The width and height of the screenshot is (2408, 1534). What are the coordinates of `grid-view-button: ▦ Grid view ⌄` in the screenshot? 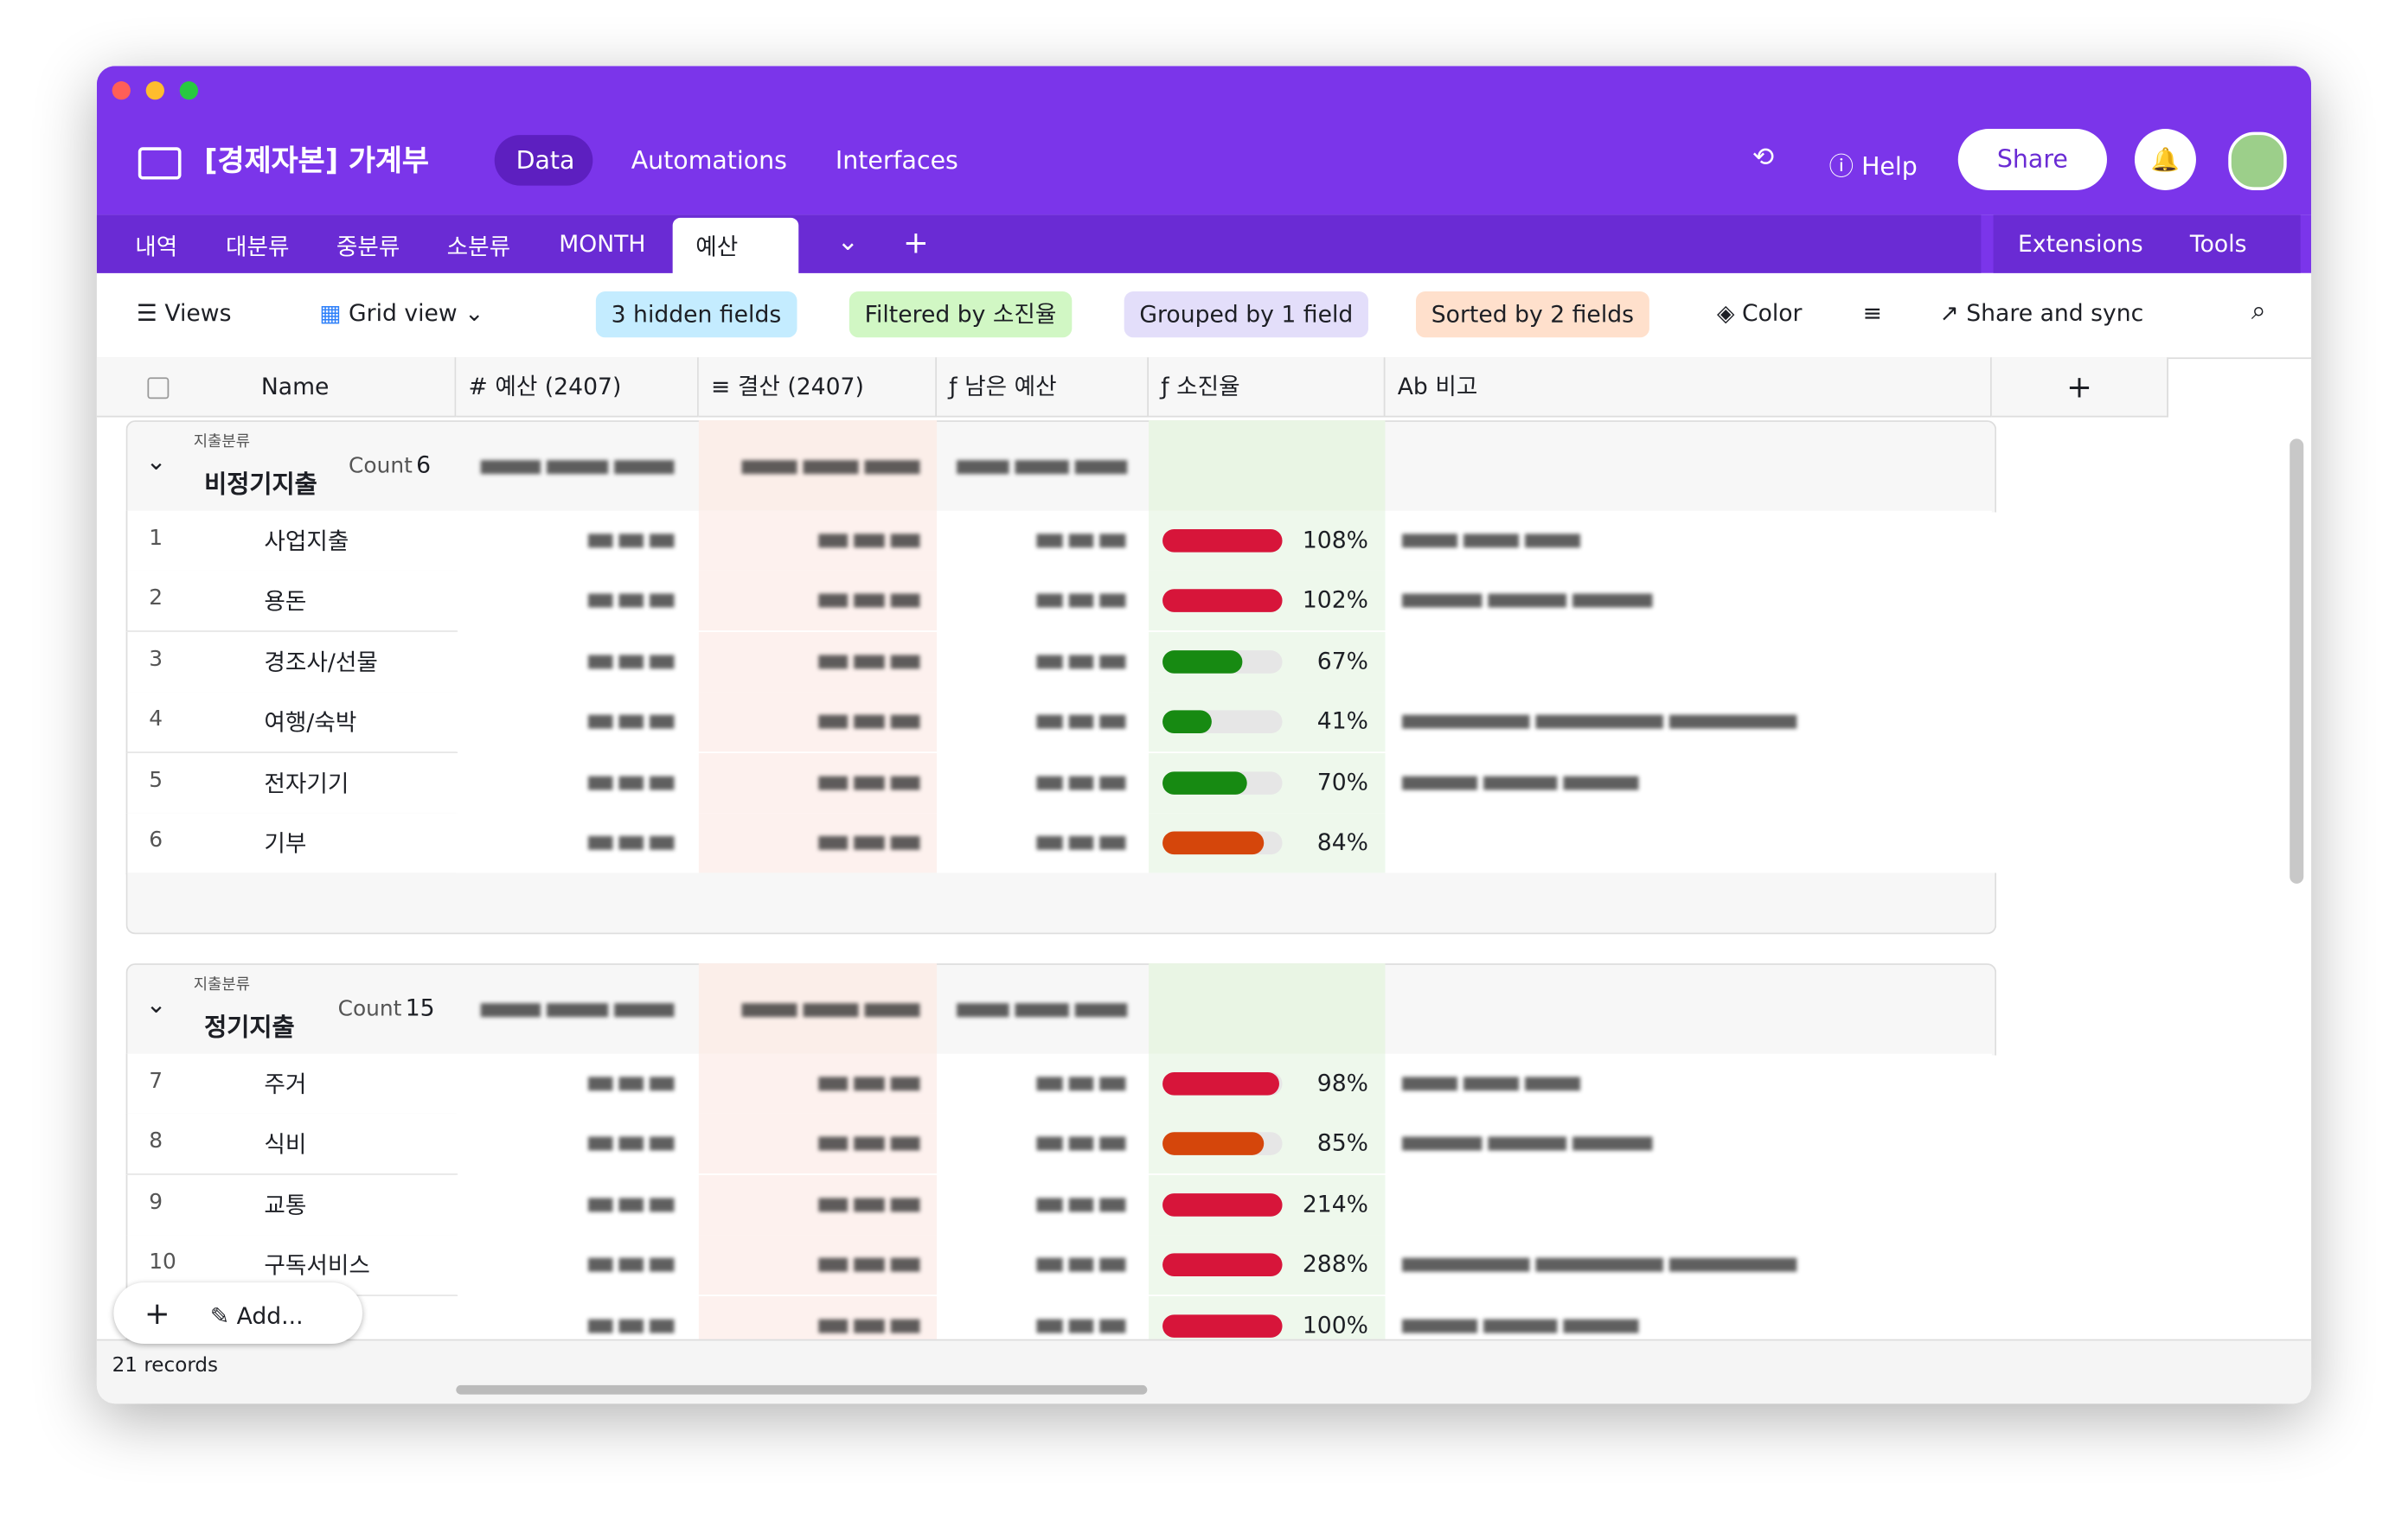 It's located at (401, 312).